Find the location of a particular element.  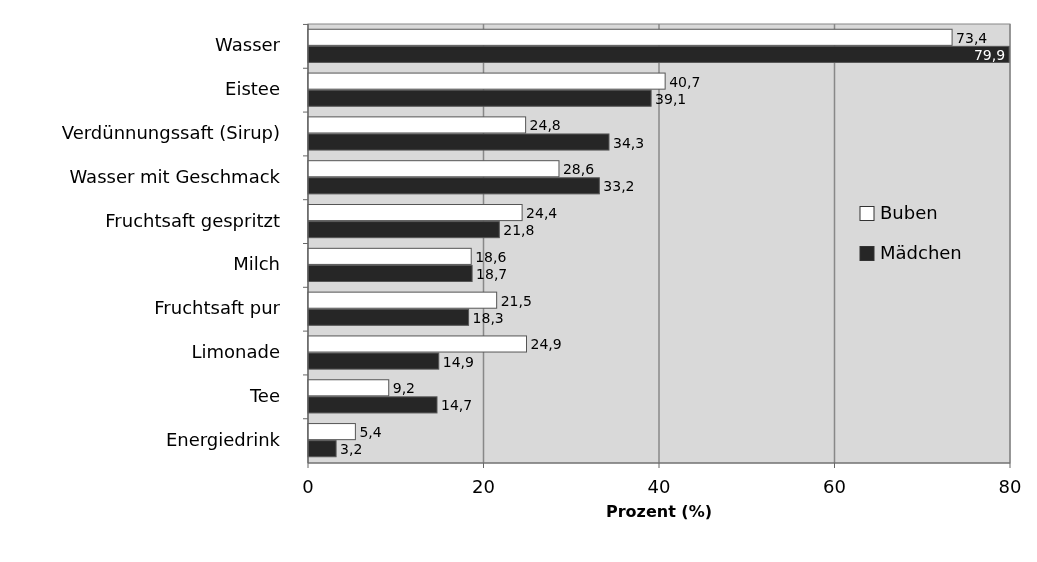

data-label: 14,7 is located at coordinates (456, 405).